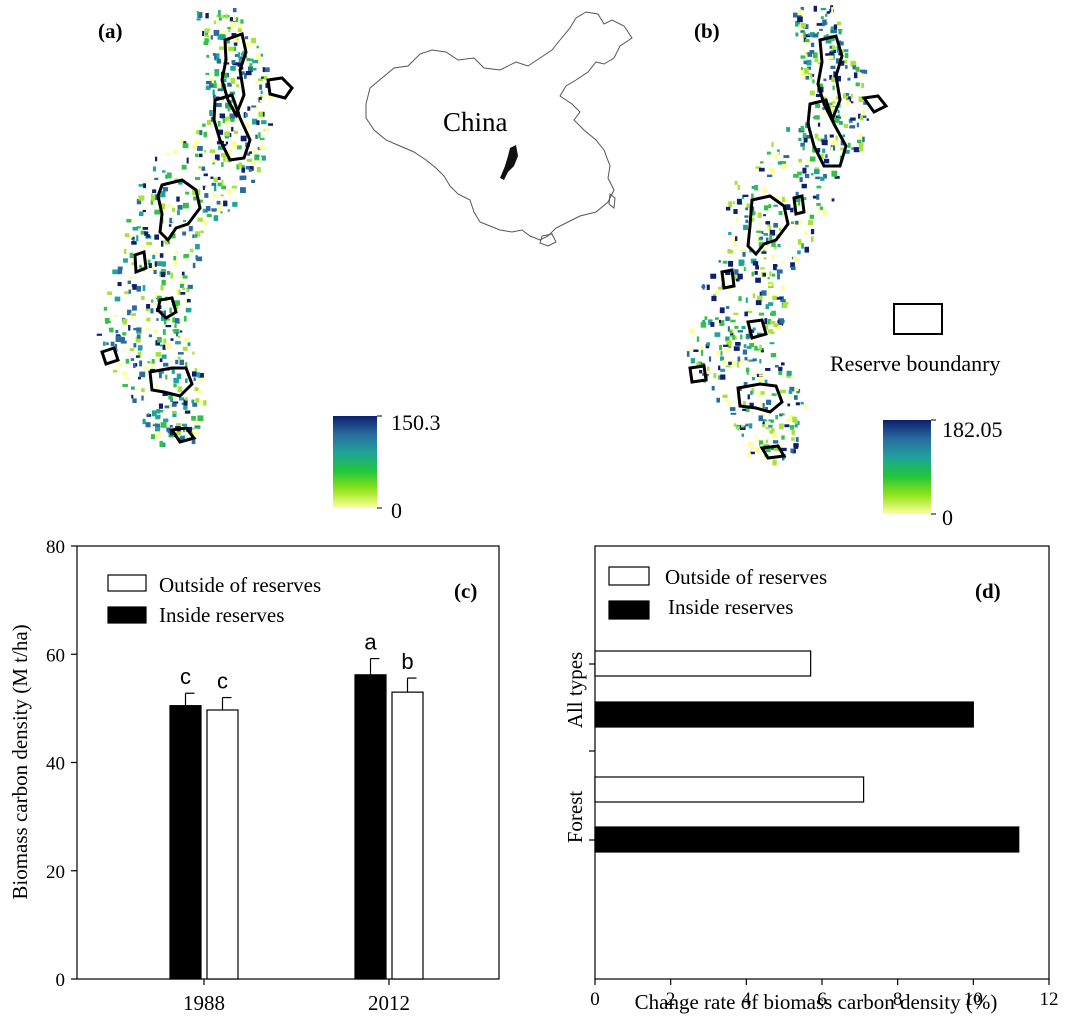 The width and height of the screenshot is (1077, 1019). Describe the element at coordinates (370, 642) in the screenshot. I see `chart-c-significance-letter: a` at that location.